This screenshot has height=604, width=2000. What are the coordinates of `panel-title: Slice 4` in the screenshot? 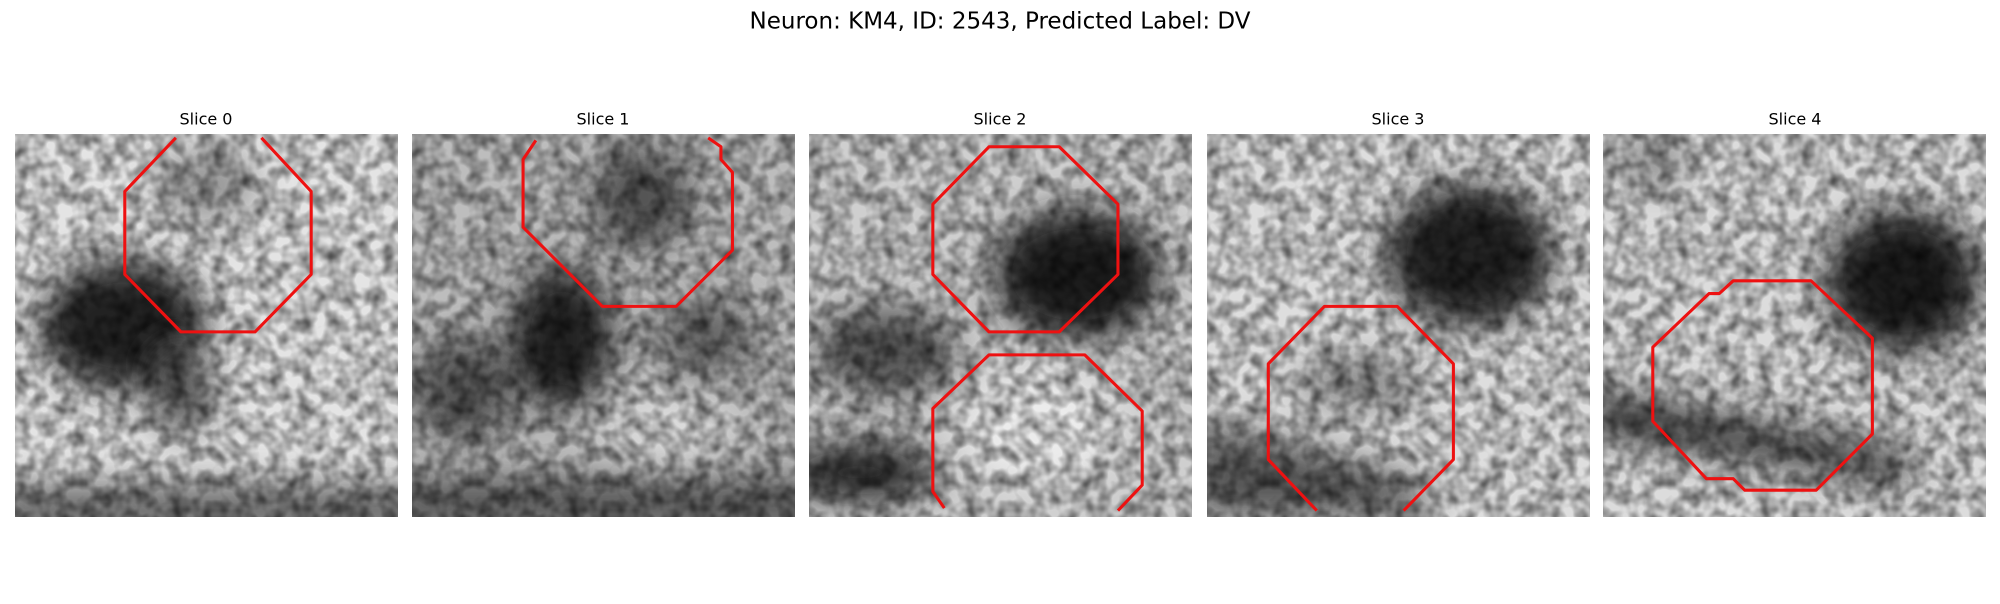 It's located at (1795, 119).